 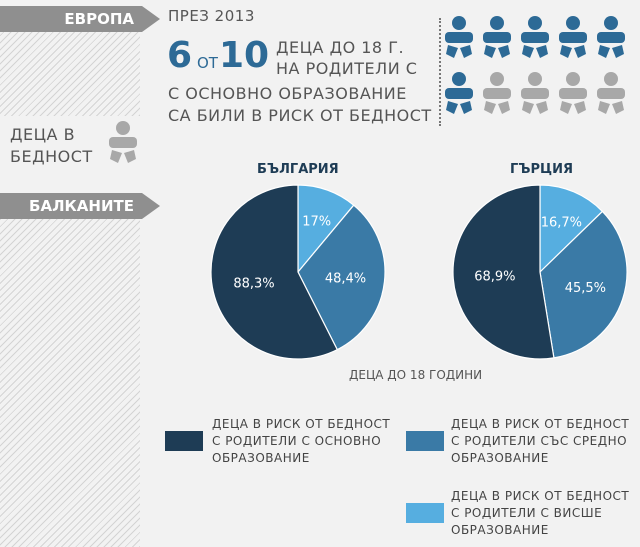 I want to click on chart-title-bulgaria: БЪЛГАРИЯ, so click(x=298, y=169).